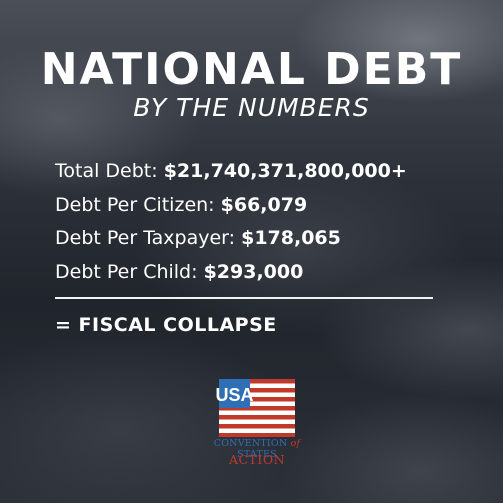 This screenshot has width=503, height=503. I want to click on stat-debt-per-citizen: Debt Per Citizen: $66,079, so click(231, 204).